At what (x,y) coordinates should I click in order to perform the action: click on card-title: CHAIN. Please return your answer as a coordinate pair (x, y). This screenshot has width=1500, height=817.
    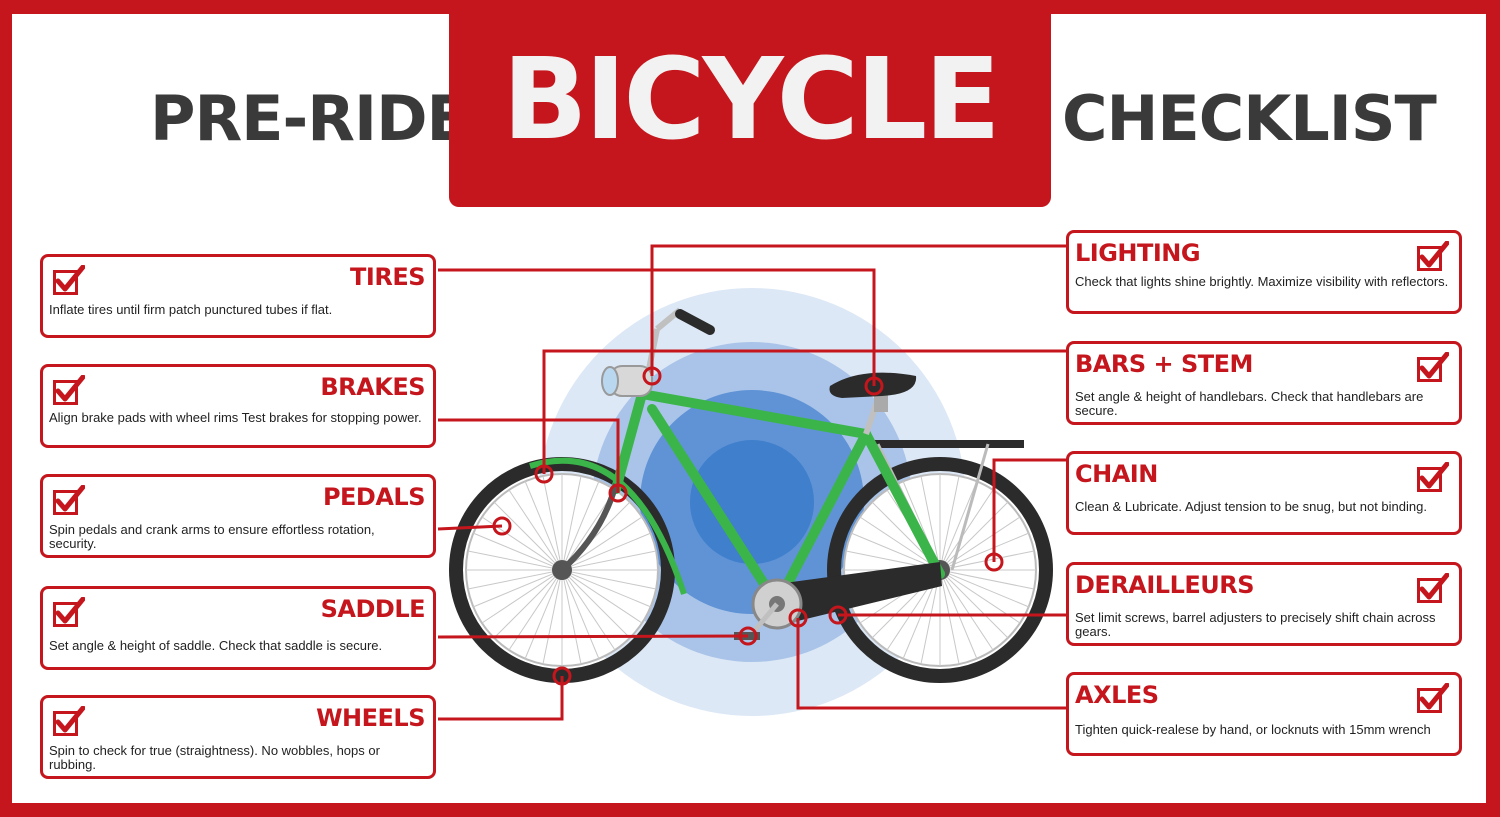
    Looking at the image, I should click on (1116, 474).